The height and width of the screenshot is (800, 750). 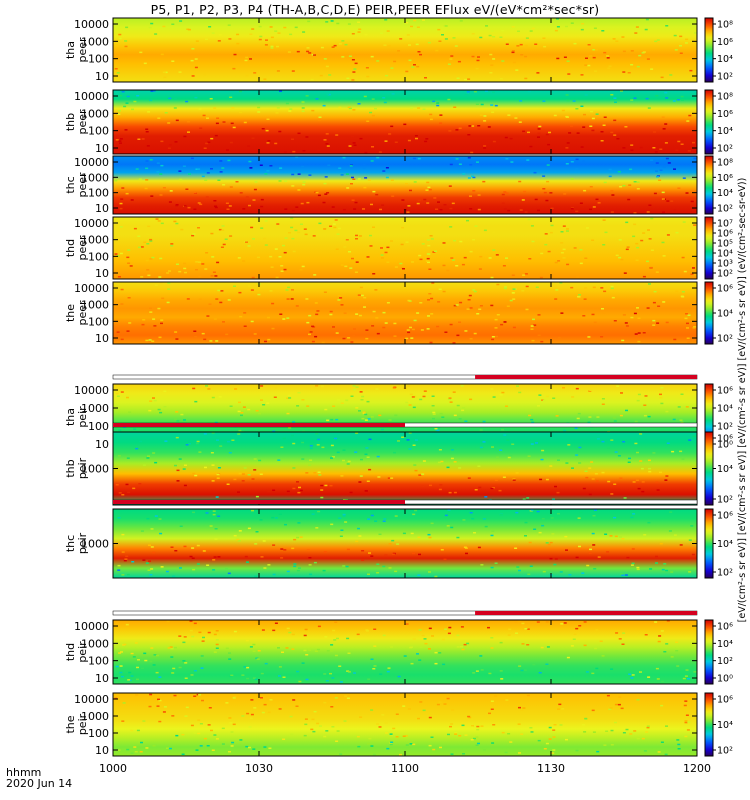 What do you see at coordinates (725, 445) in the screenshot?
I see `colorbar-tick-label: 10⁰` at bounding box center [725, 445].